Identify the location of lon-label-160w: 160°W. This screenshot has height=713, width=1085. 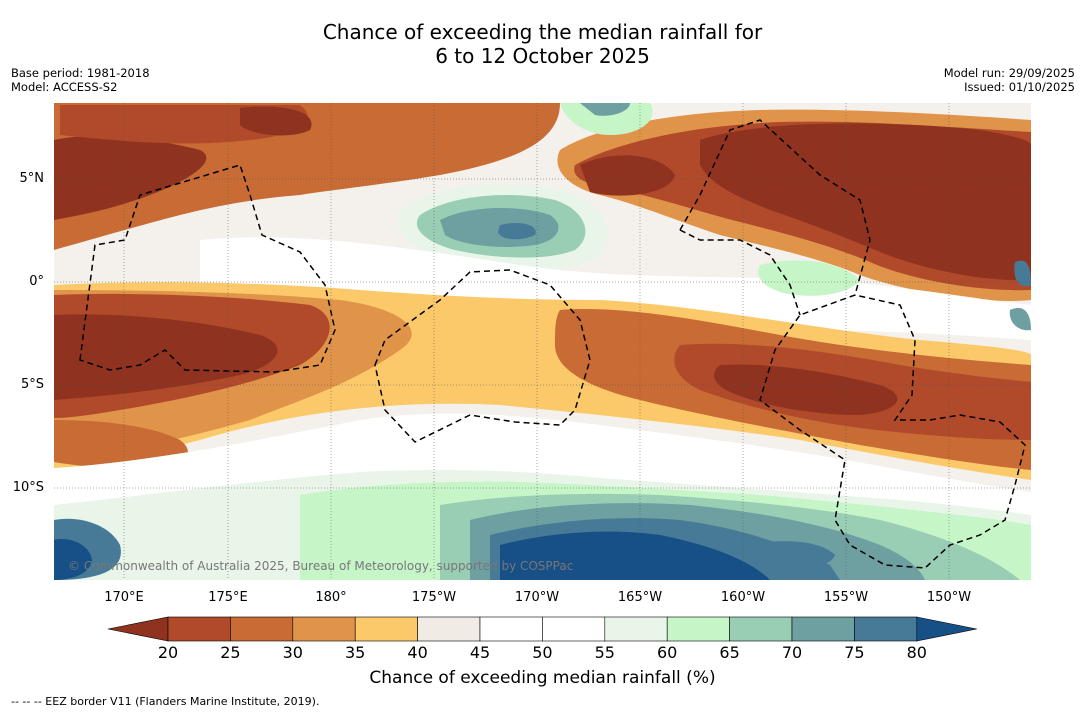
(743, 597).